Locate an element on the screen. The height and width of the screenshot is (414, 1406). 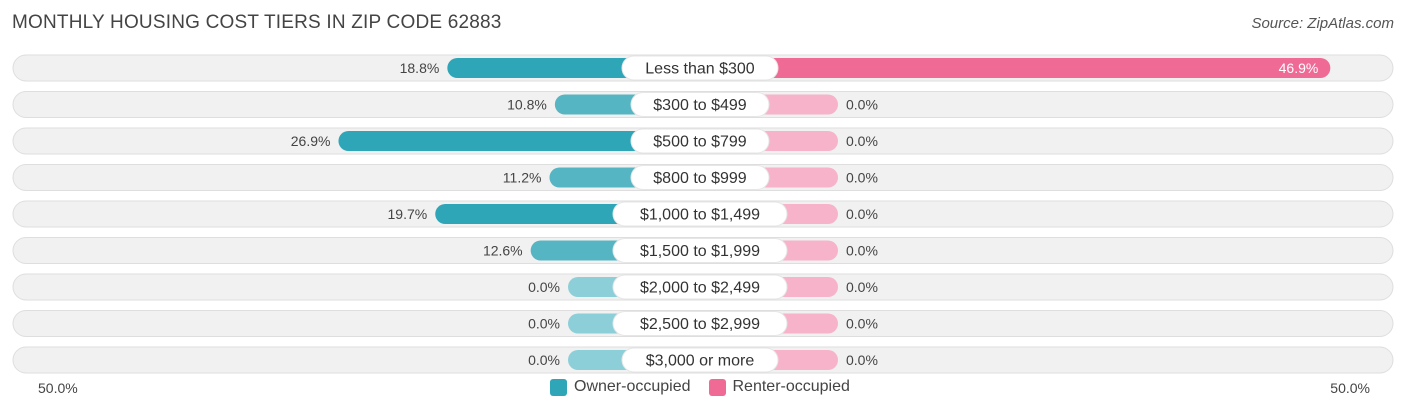
category-label: $2,000 to $2,499 is located at coordinates (700, 288).